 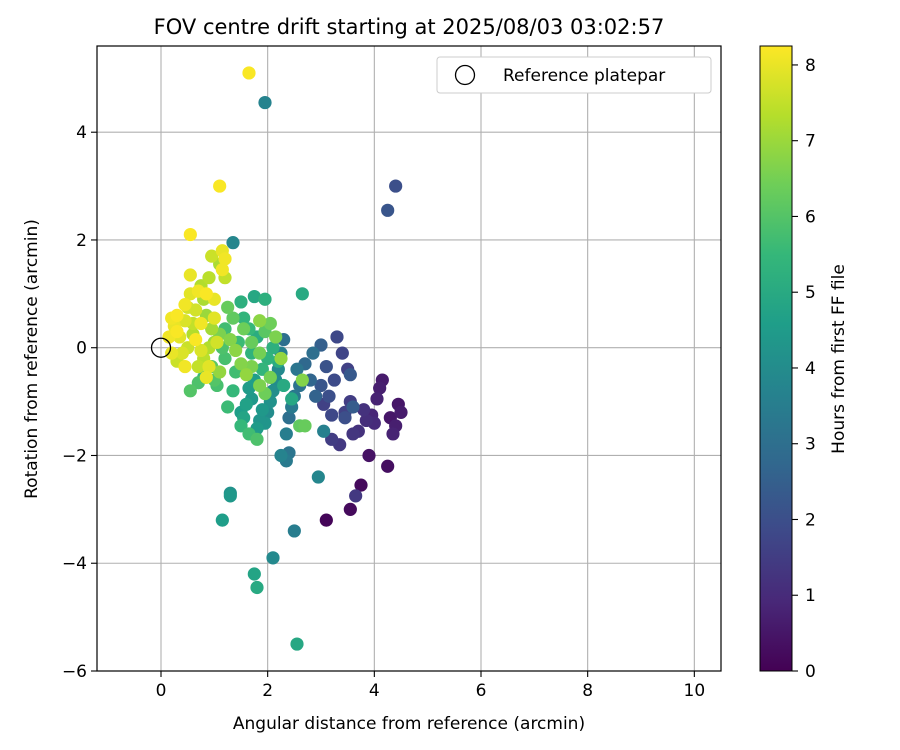 What do you see at coordinates (81, 241) in the screenshot?
I see `y-tick-label: 2` at bounding box center [81, 241].